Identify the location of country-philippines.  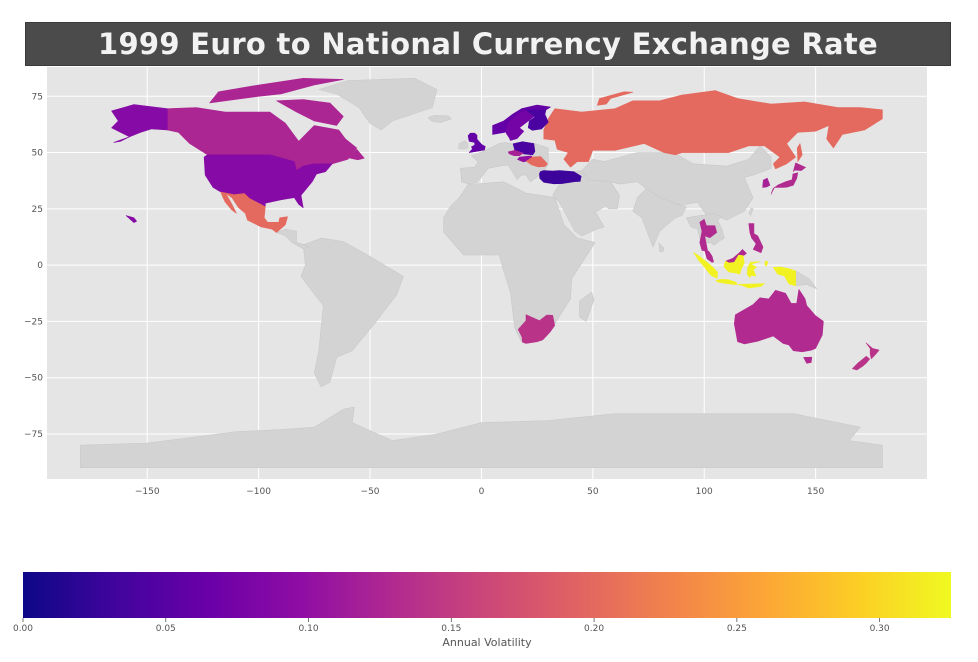
(756, 238).